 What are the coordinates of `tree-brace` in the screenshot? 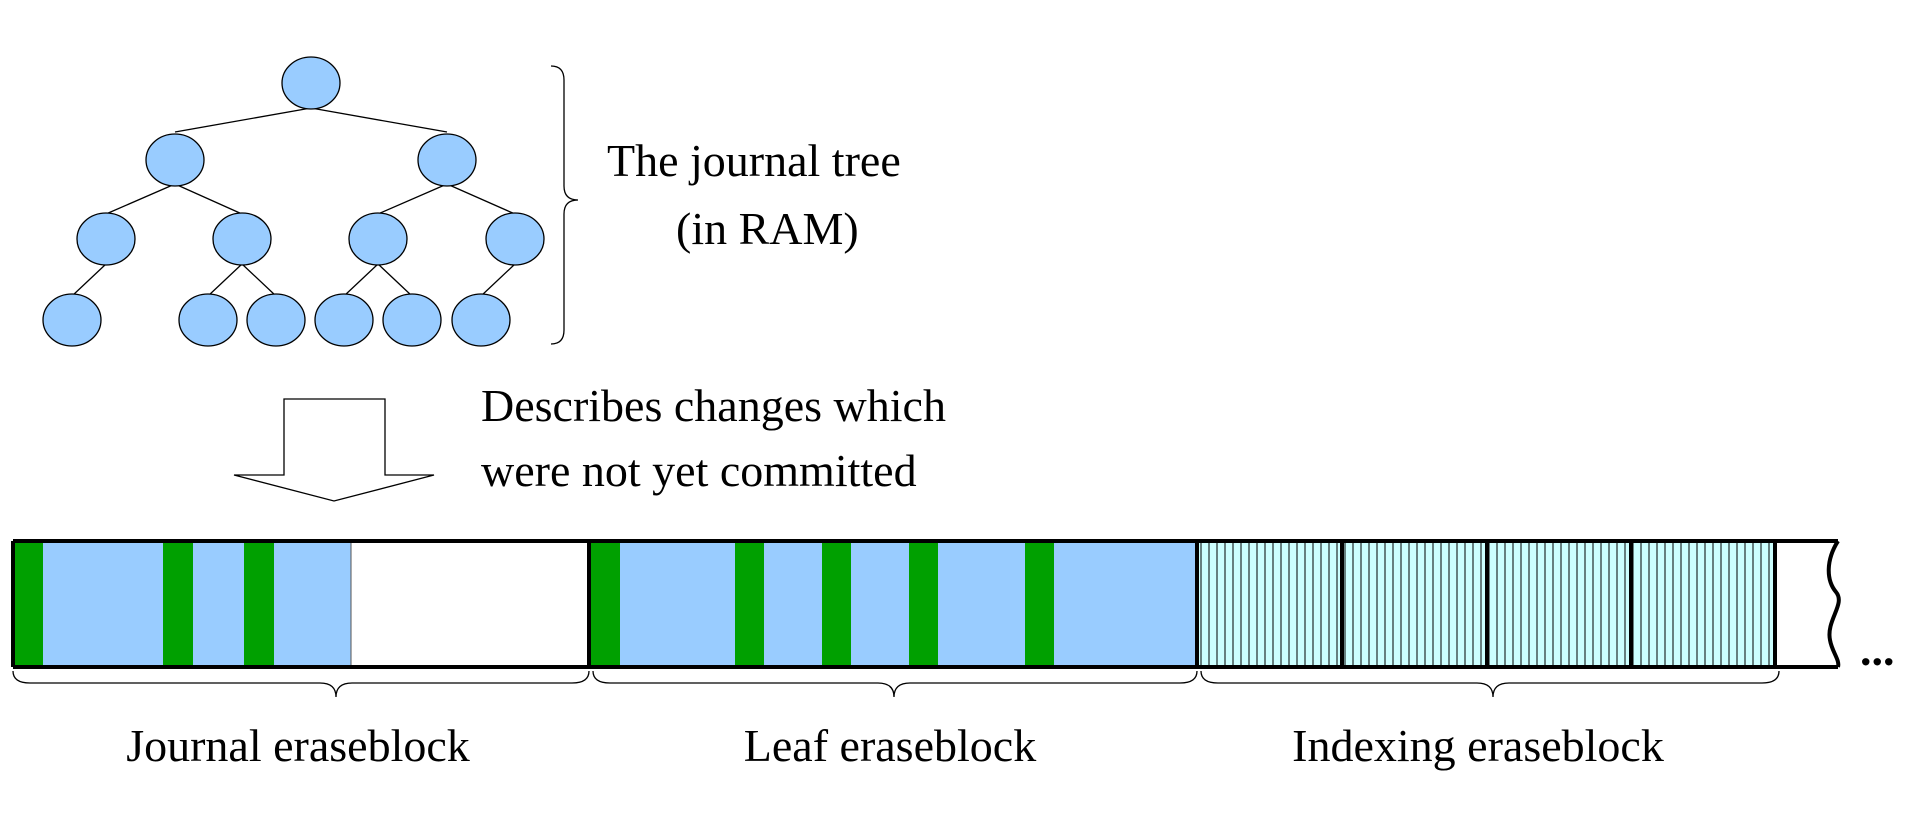 It's located at (564, 205).